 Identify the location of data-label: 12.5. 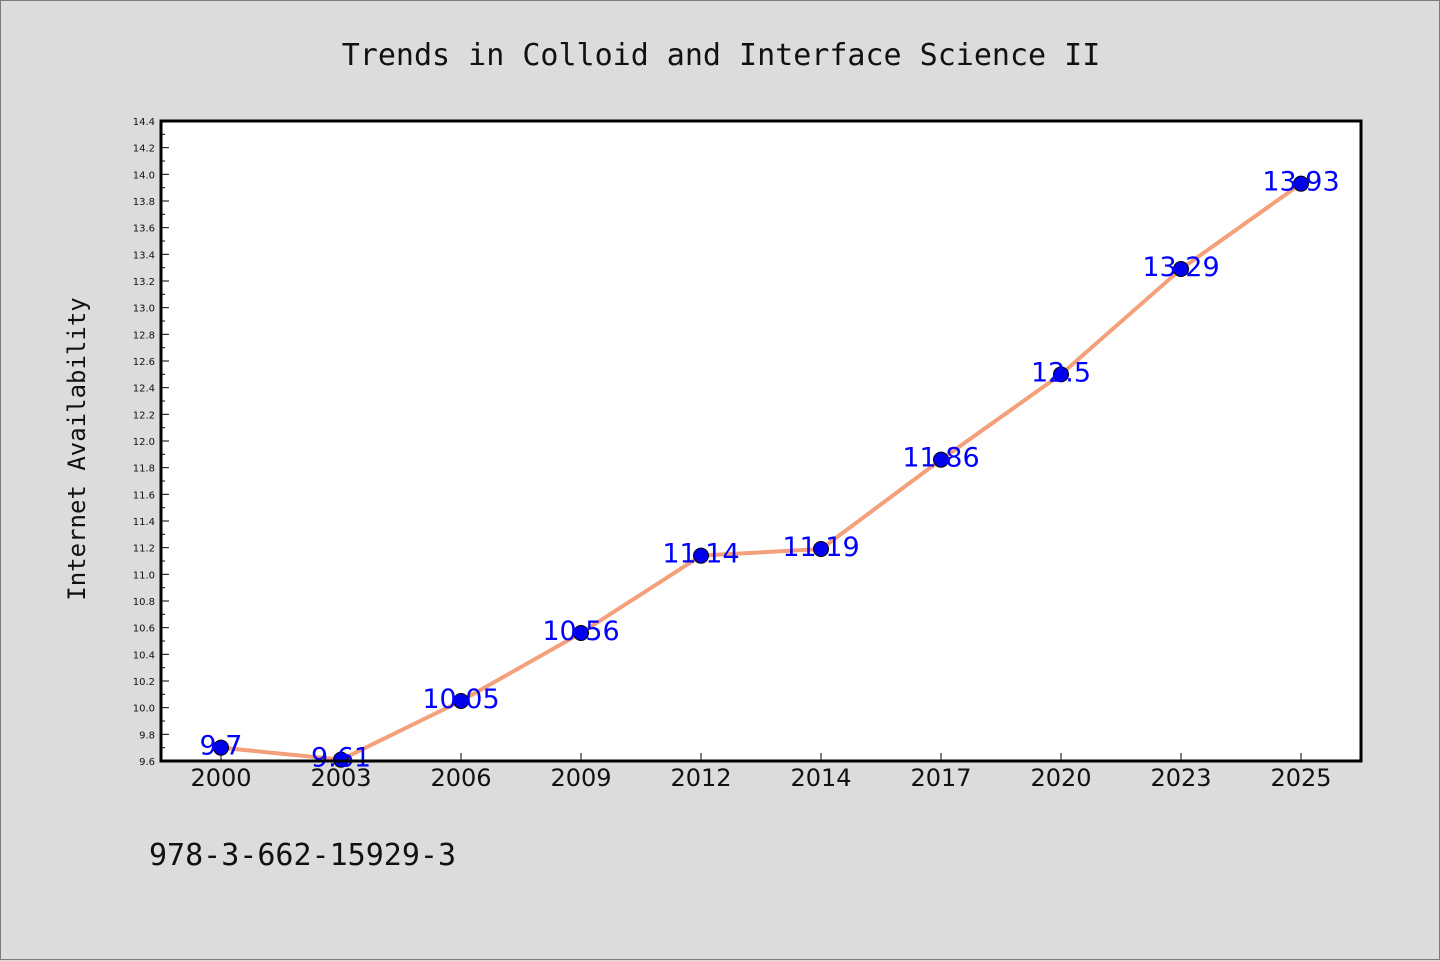
(1061, 372).